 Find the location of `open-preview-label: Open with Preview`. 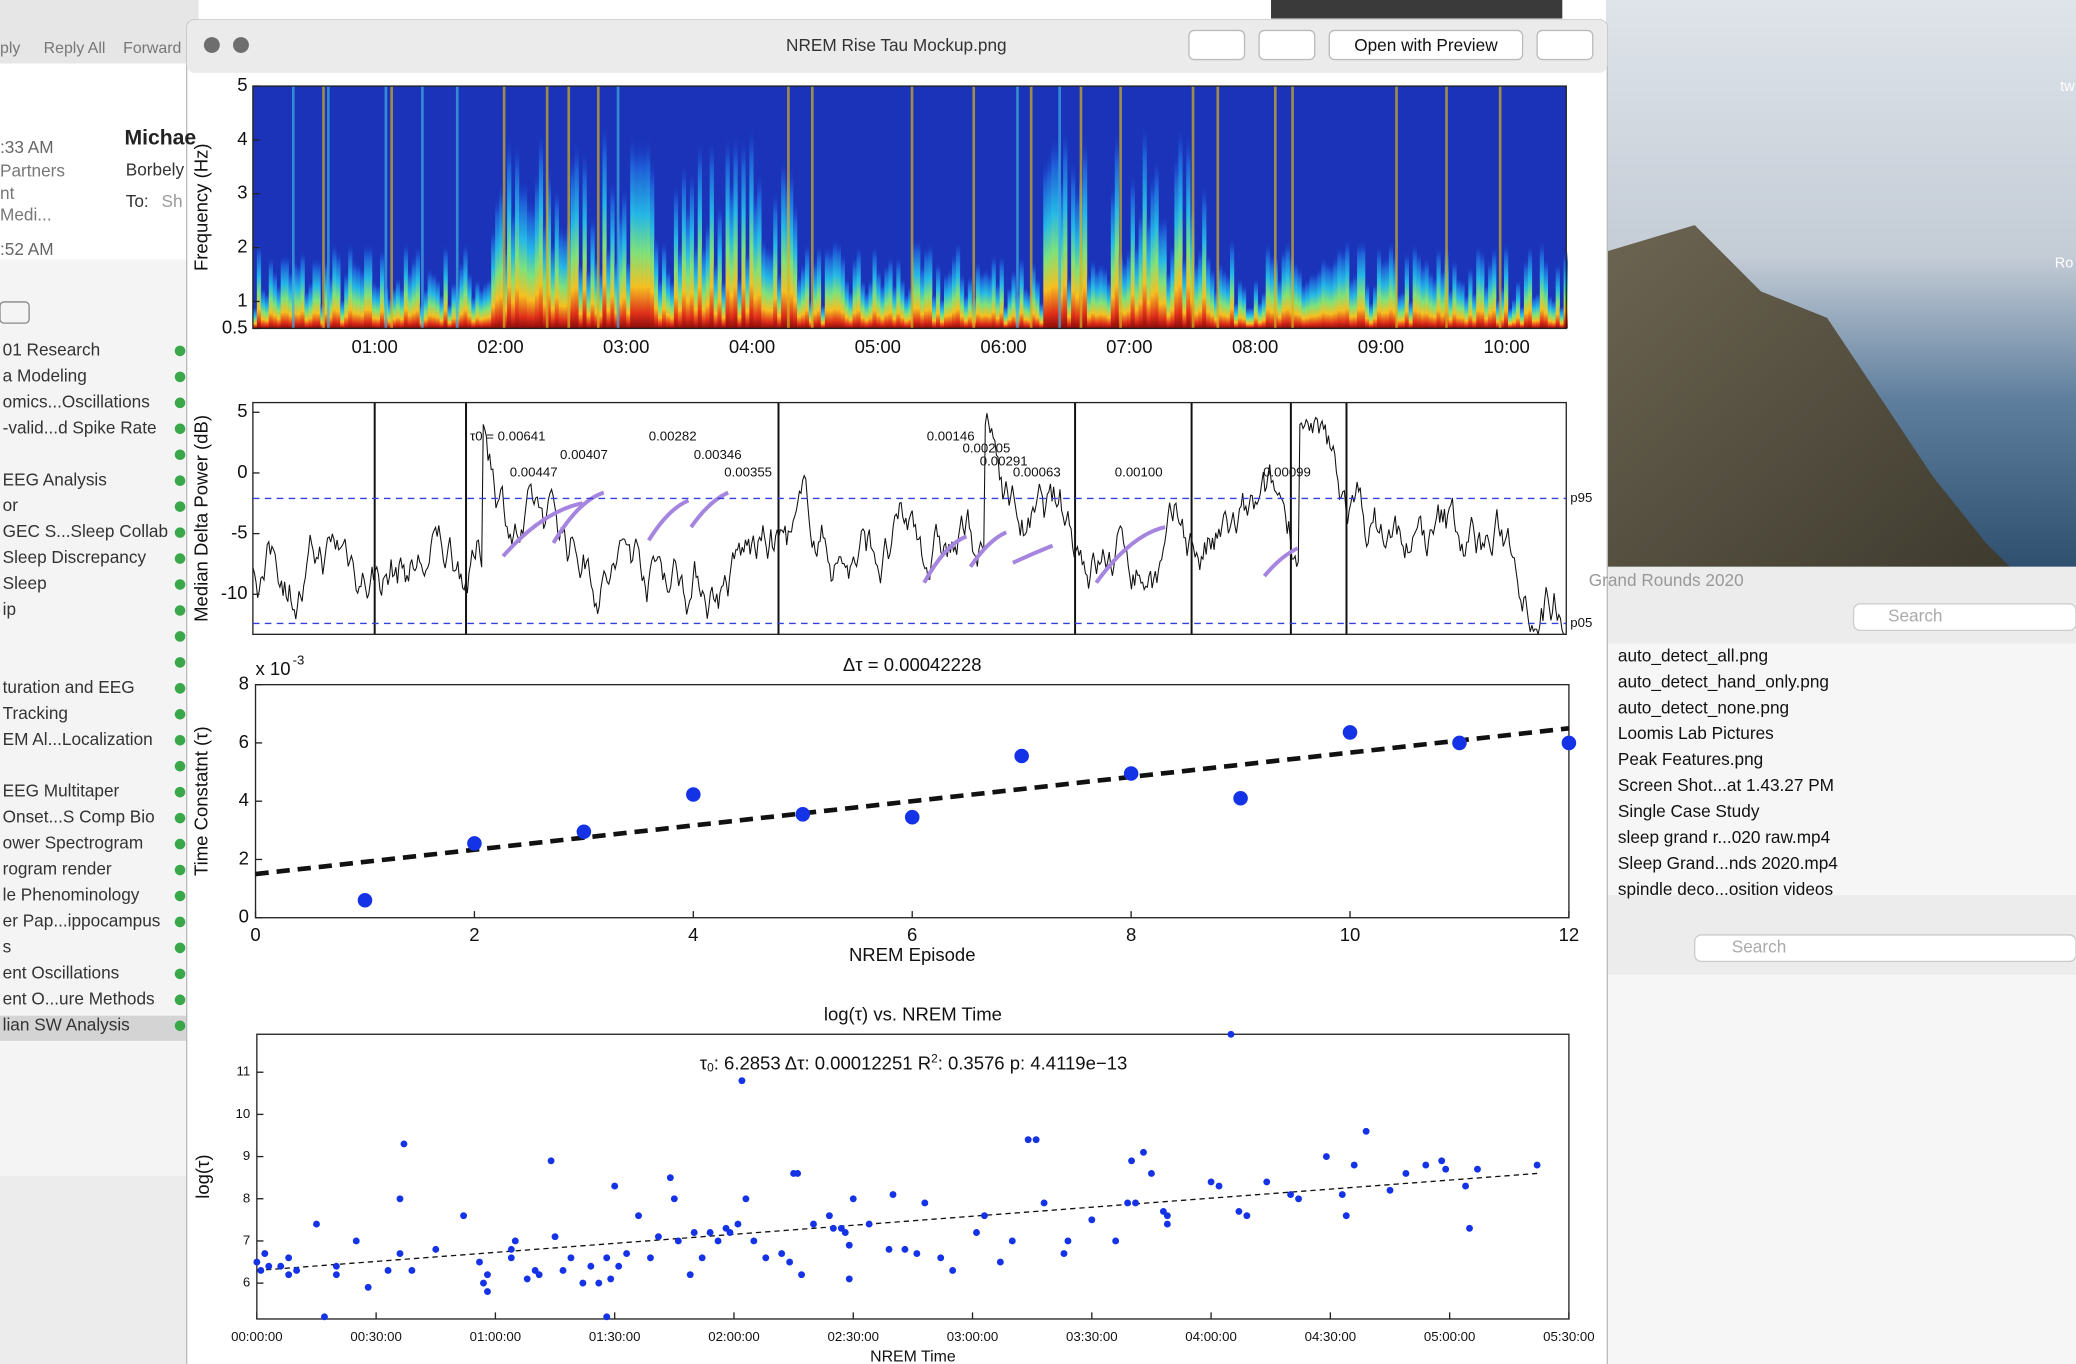

open-preview-label: Open with Preview is located at coordinates (1426, 45).